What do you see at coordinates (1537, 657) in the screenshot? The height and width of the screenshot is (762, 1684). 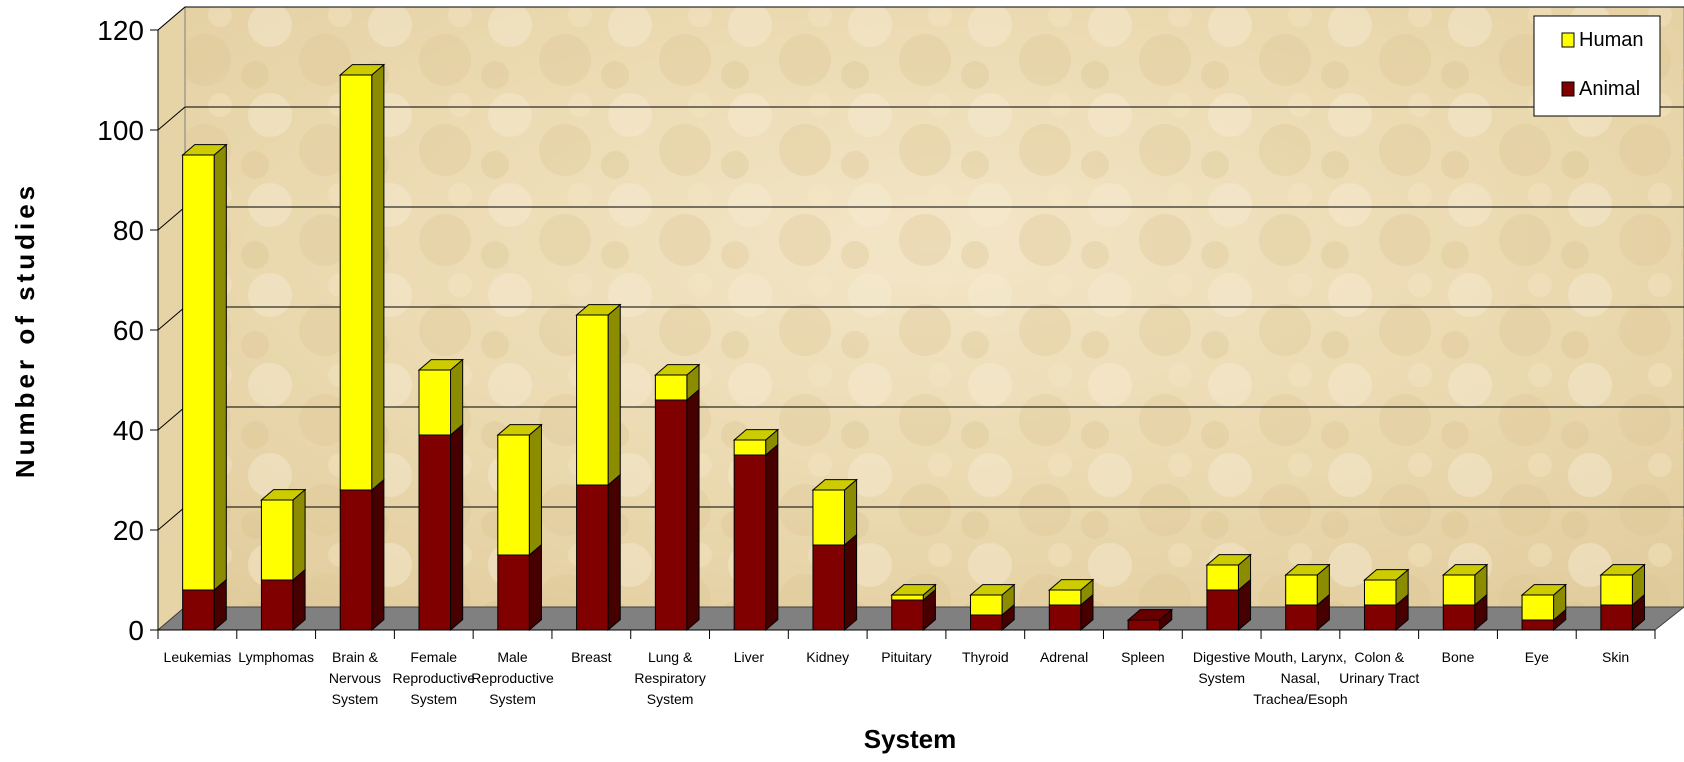 I see `x-tick-label: Eye` at bounding box center [1537, 657].